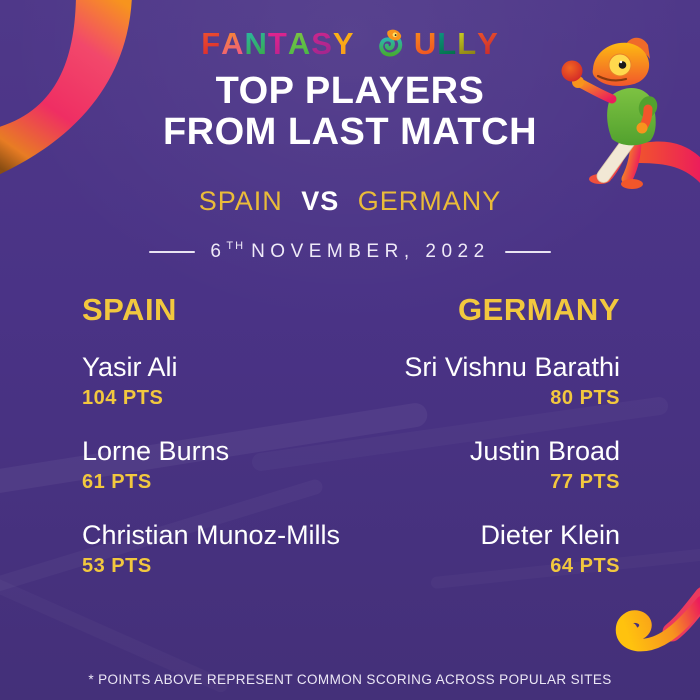 Image resolution: width=700 pixels, height=700 pixels. What do you see at coordinates (117, 482) in the screenshot?
I see `player-points: 61 PTS` at bounding box center [117, 482].